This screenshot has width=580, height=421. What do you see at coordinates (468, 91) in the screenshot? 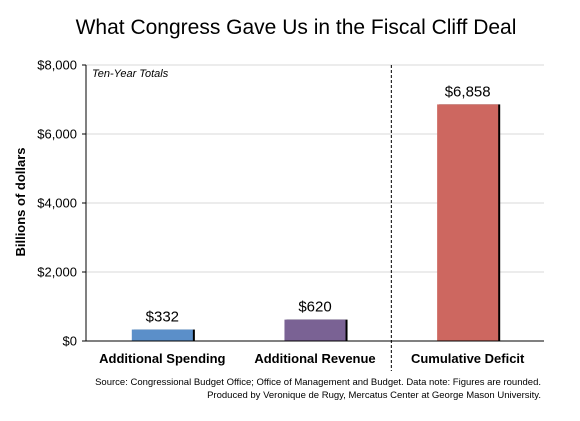
I see `data-label: $6,858` at bounding box center [468, 91].